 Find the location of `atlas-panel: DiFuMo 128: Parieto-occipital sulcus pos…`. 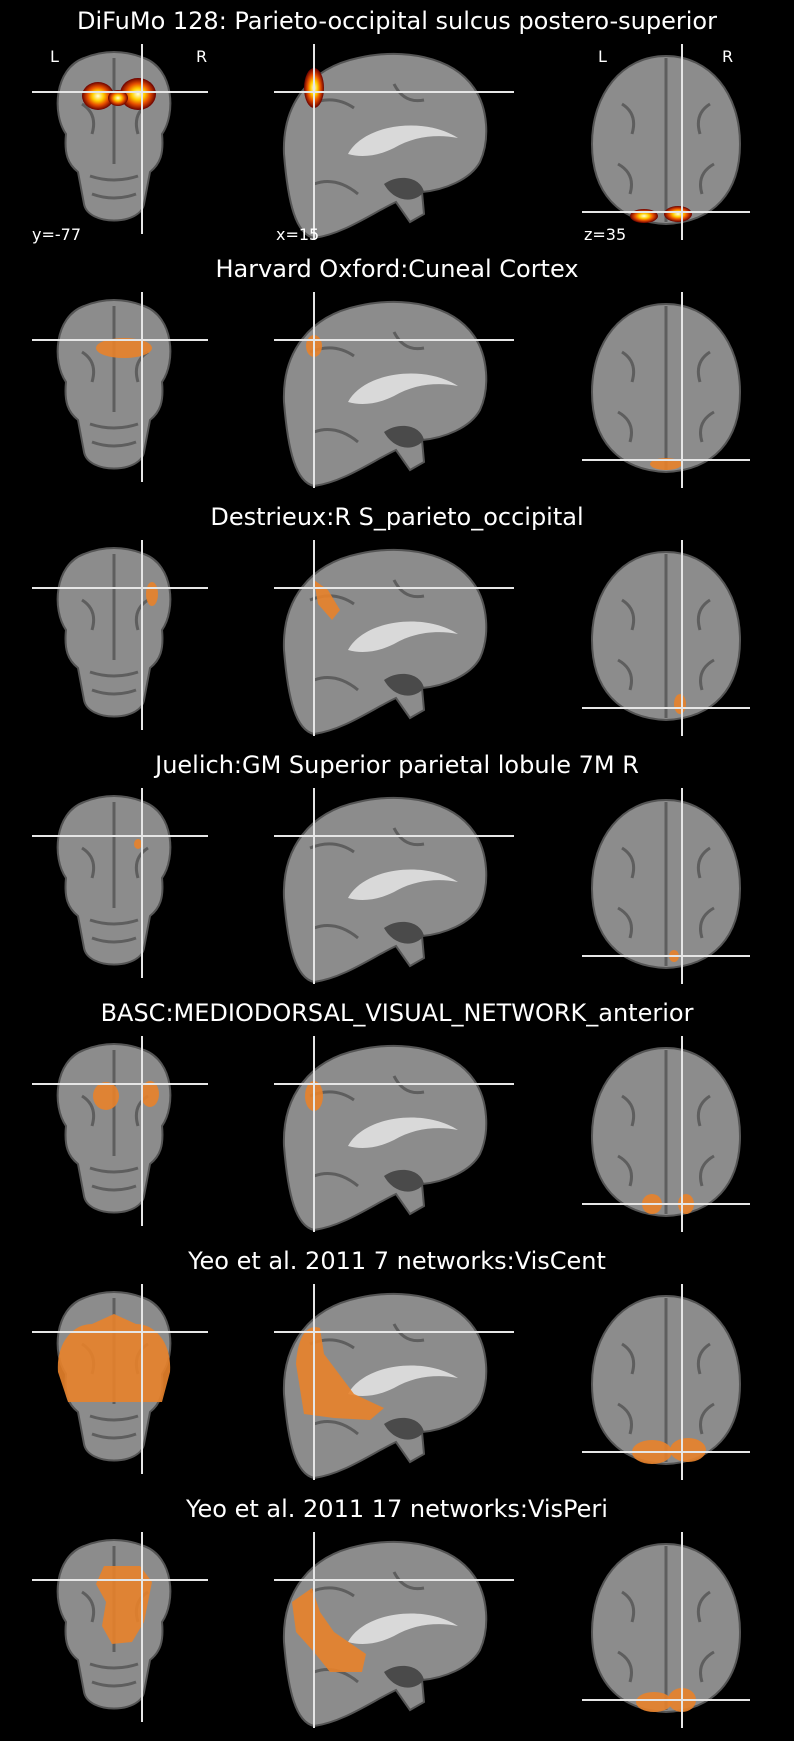

atlas-panel: DiFuMo 128: Parieto-occipital sulcus pos… is located at coordinates (397, 128).